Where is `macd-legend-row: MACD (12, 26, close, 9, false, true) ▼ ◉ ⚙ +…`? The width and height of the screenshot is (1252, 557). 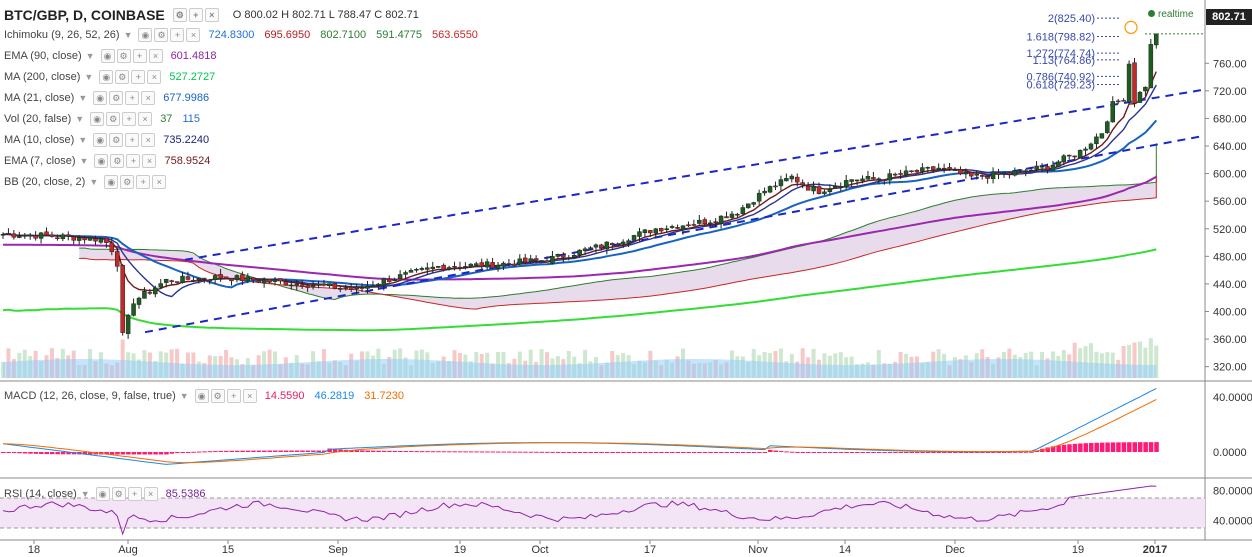 macd-legend-row: MACD (12, 26, close, 9, false, true) ▼ ◉ ⚙ +… is located at coordinates (209, 396).